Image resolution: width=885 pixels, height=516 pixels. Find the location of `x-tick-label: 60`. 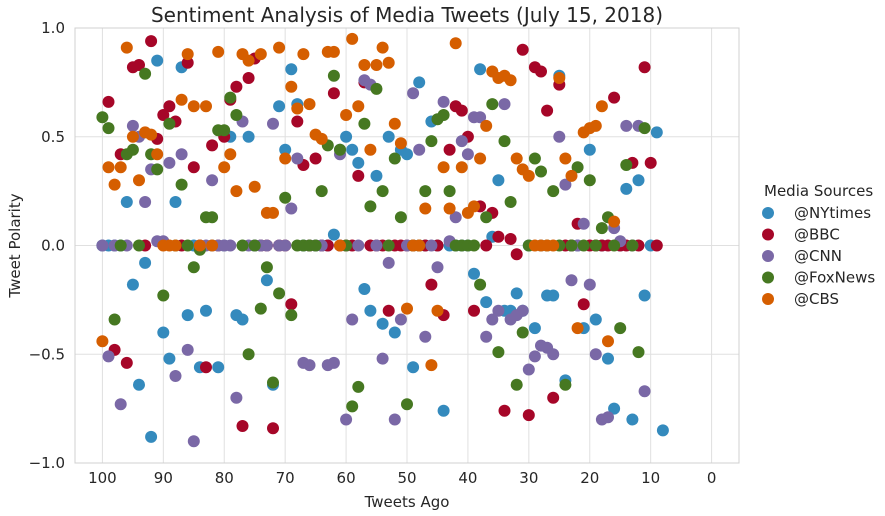

x-tick-label: 60 is located at coordinates (346, 478).